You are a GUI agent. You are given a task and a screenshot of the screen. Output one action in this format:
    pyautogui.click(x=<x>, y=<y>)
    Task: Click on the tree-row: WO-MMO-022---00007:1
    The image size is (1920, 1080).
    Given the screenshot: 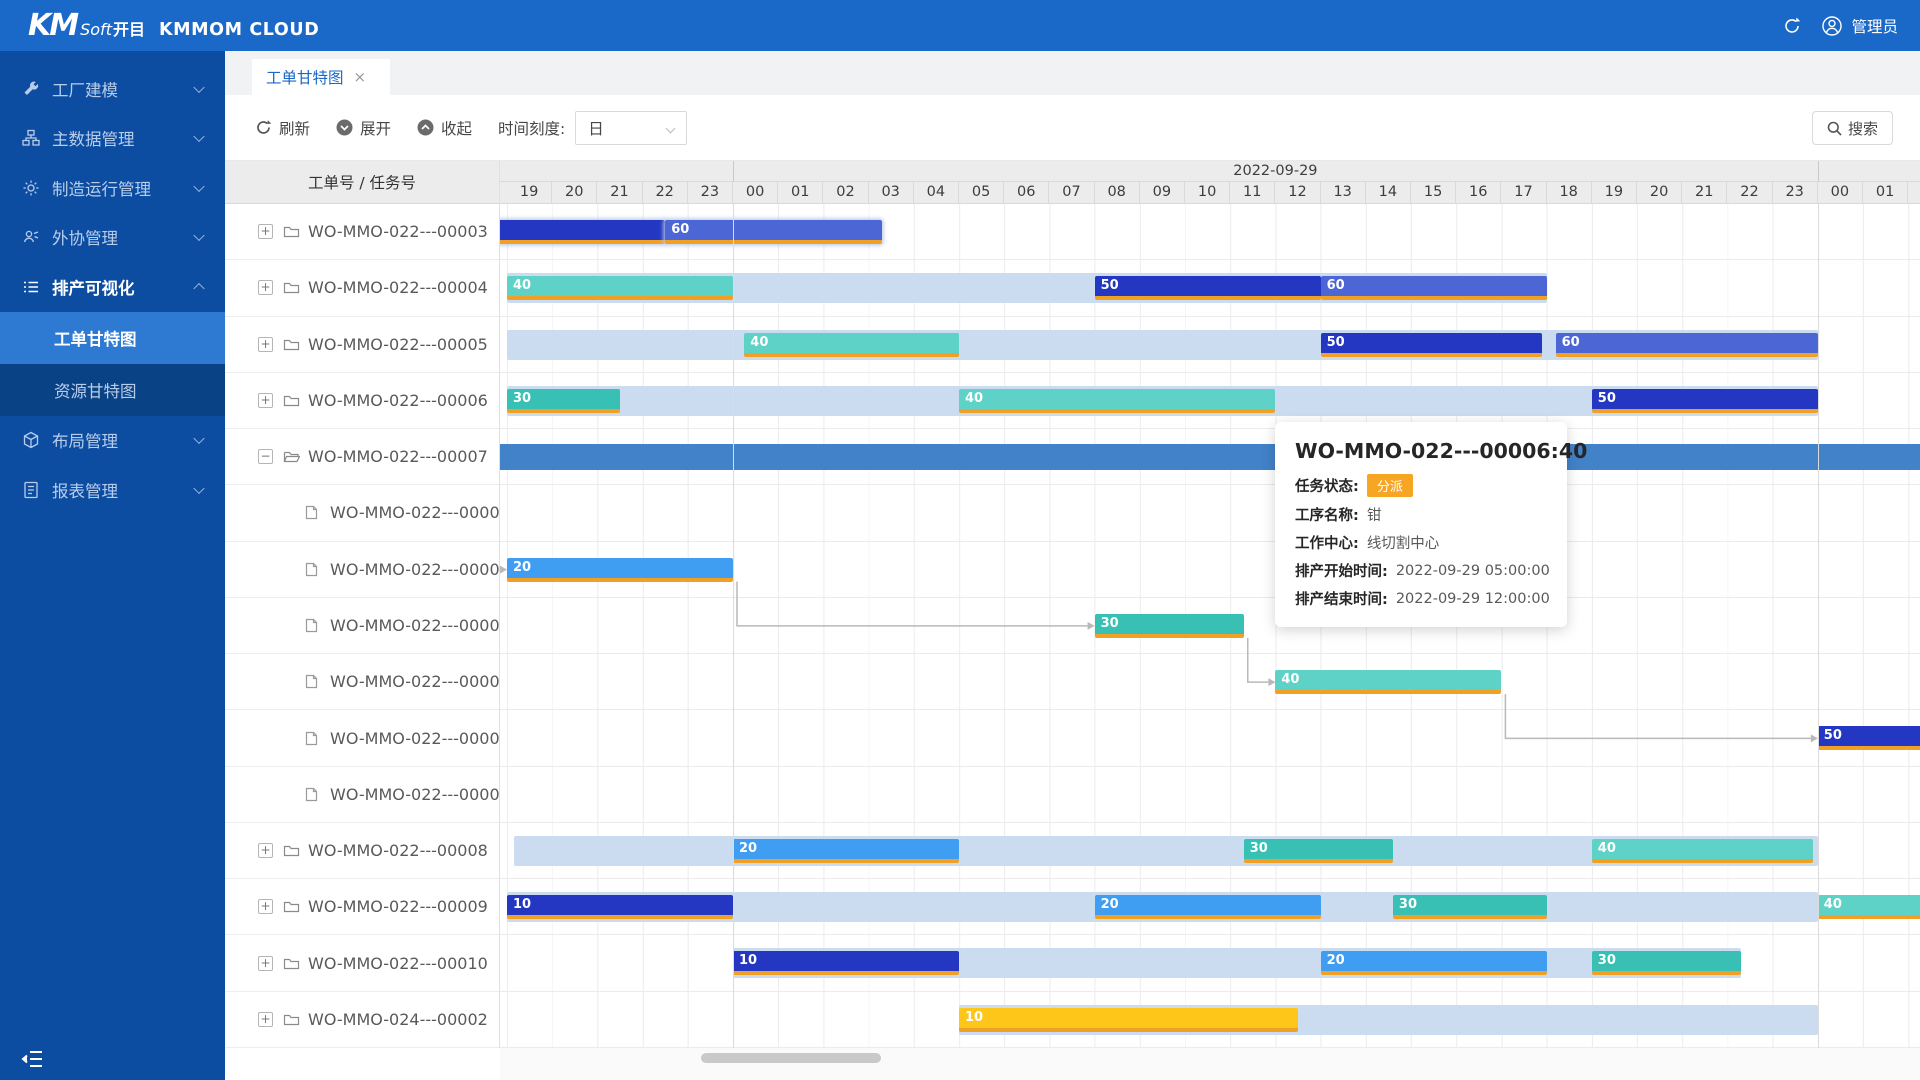 What is the action you would take?
    pyautogui.click(x=362, y=513)
    